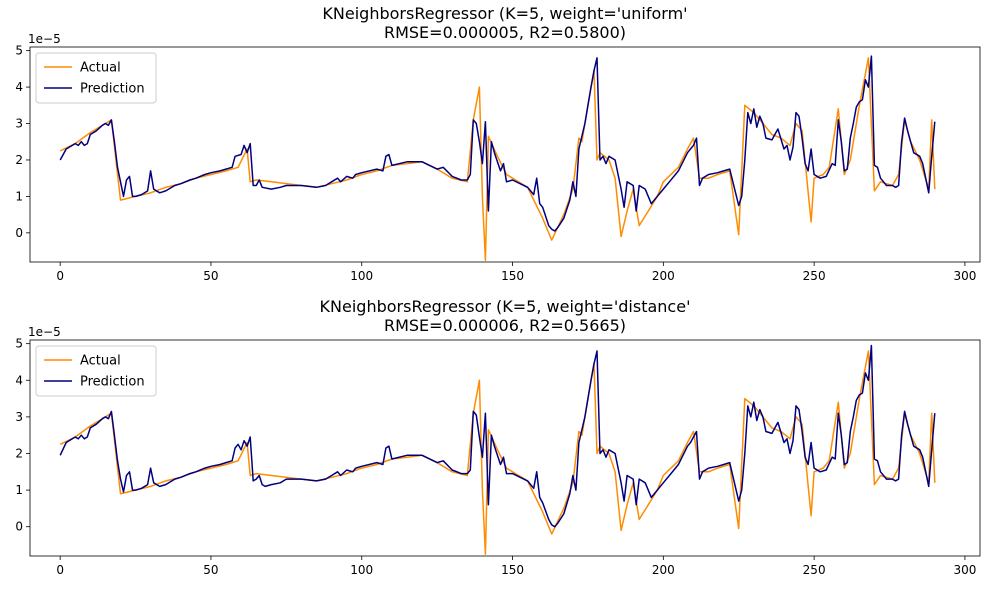 This screenshot has height=590, width=990. Describe the element at coordinates (505, 32) in the screenshot. I see `chart-title-line-2: RMSE=0.000005, R2=0.5800)` at that location.